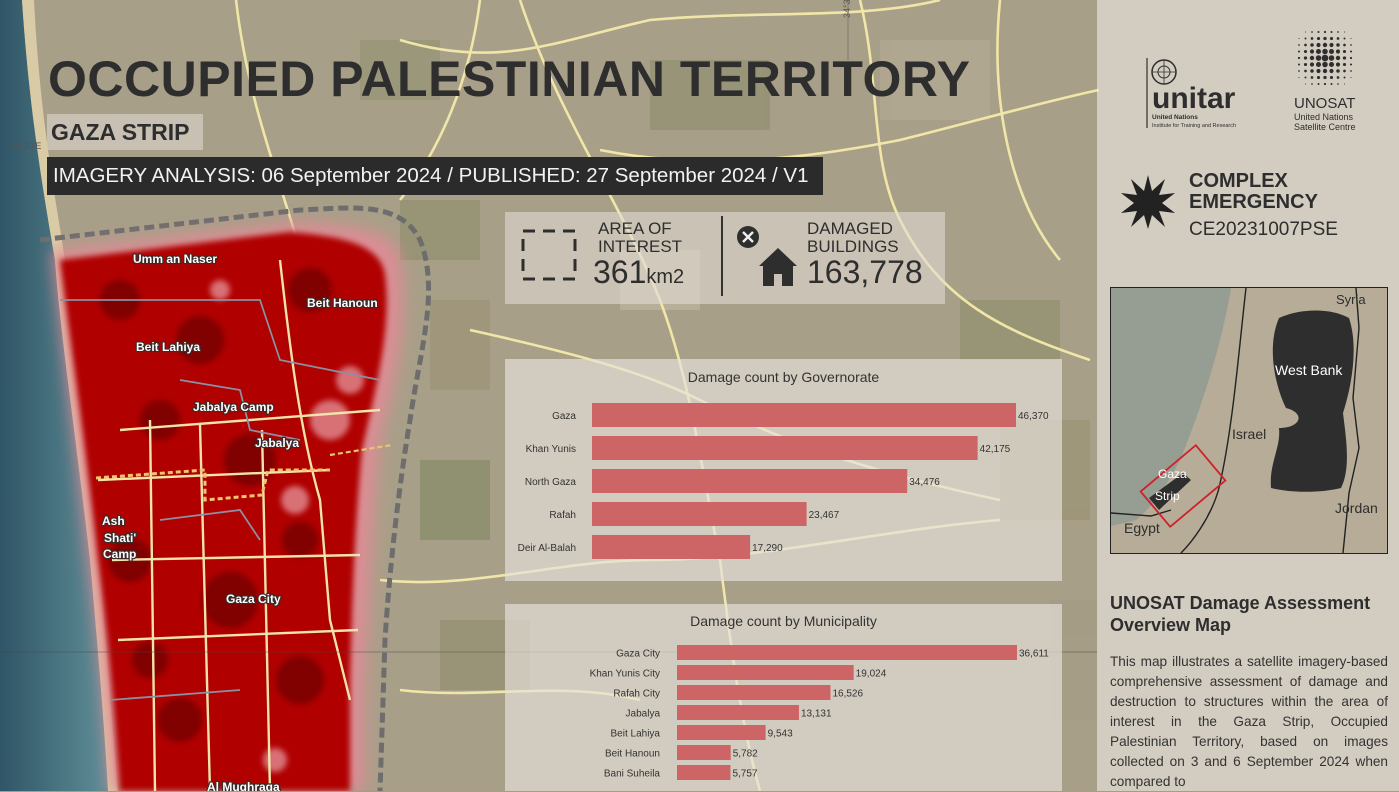 Image resolution: width=1399 pixels, height=792 pixels. What do you see at coordinates (1194, 98) in the screenshot?
I see `unitar-wordmark: unitar` at bounding box center [1194, 98].